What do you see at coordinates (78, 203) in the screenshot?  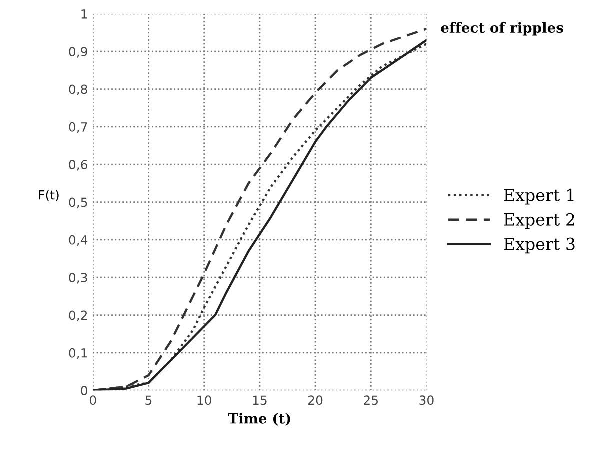 I see `y-tick-label: 0,5` at bounding box center [78, 203].